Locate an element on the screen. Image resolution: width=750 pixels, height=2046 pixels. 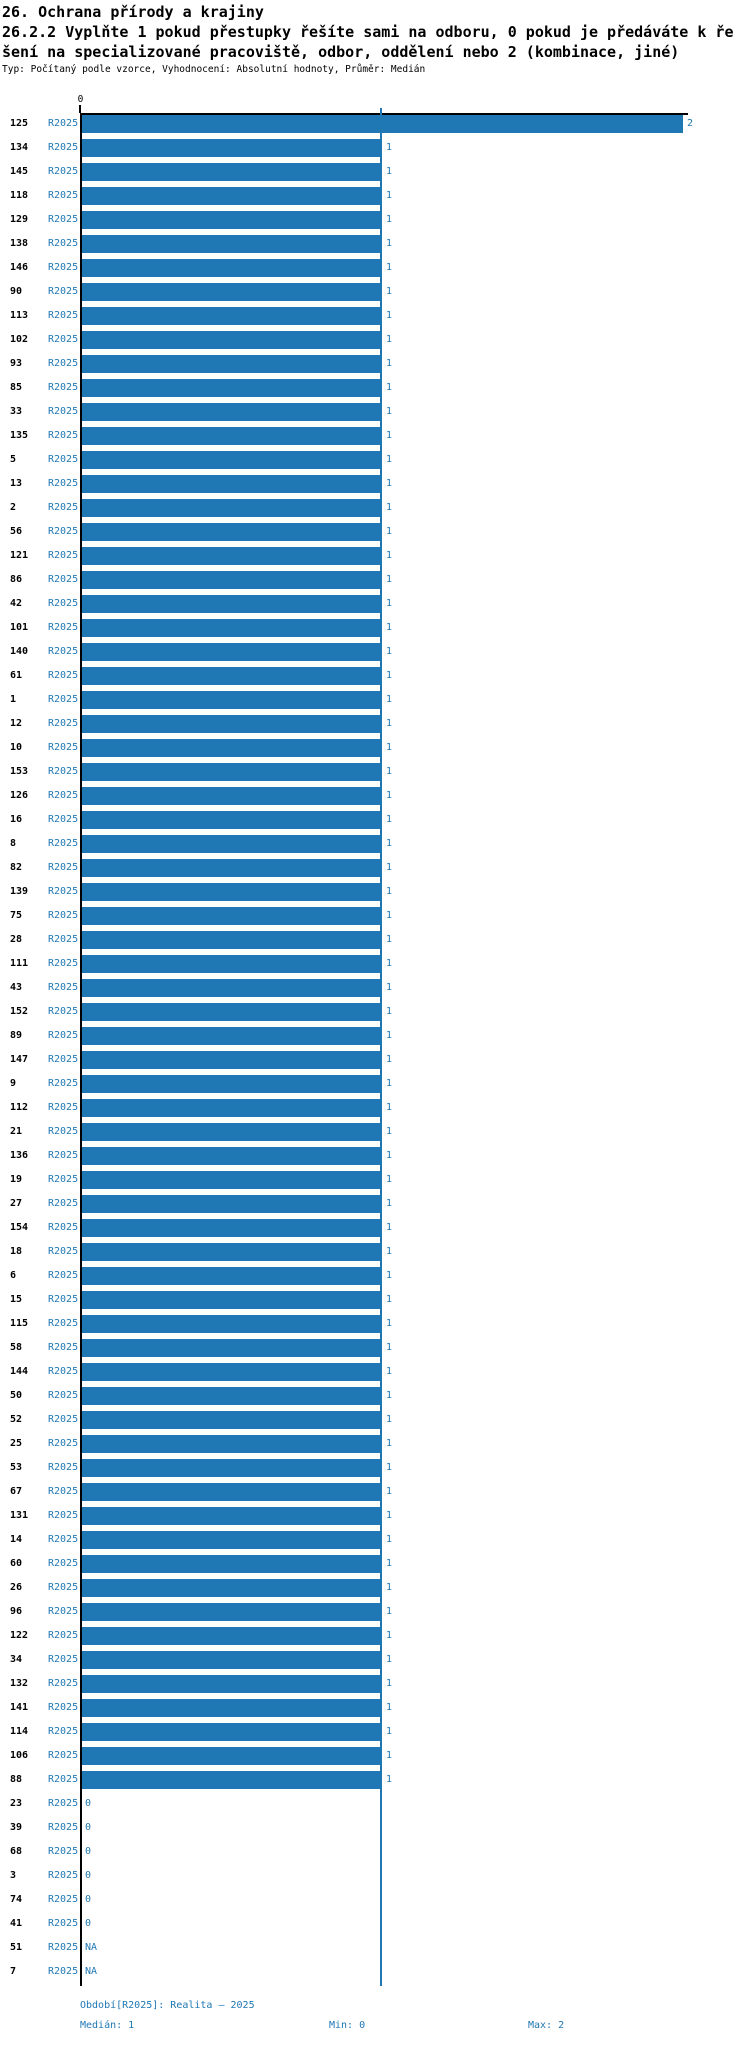
y-axis-line is located at coordinates (81, 1049).